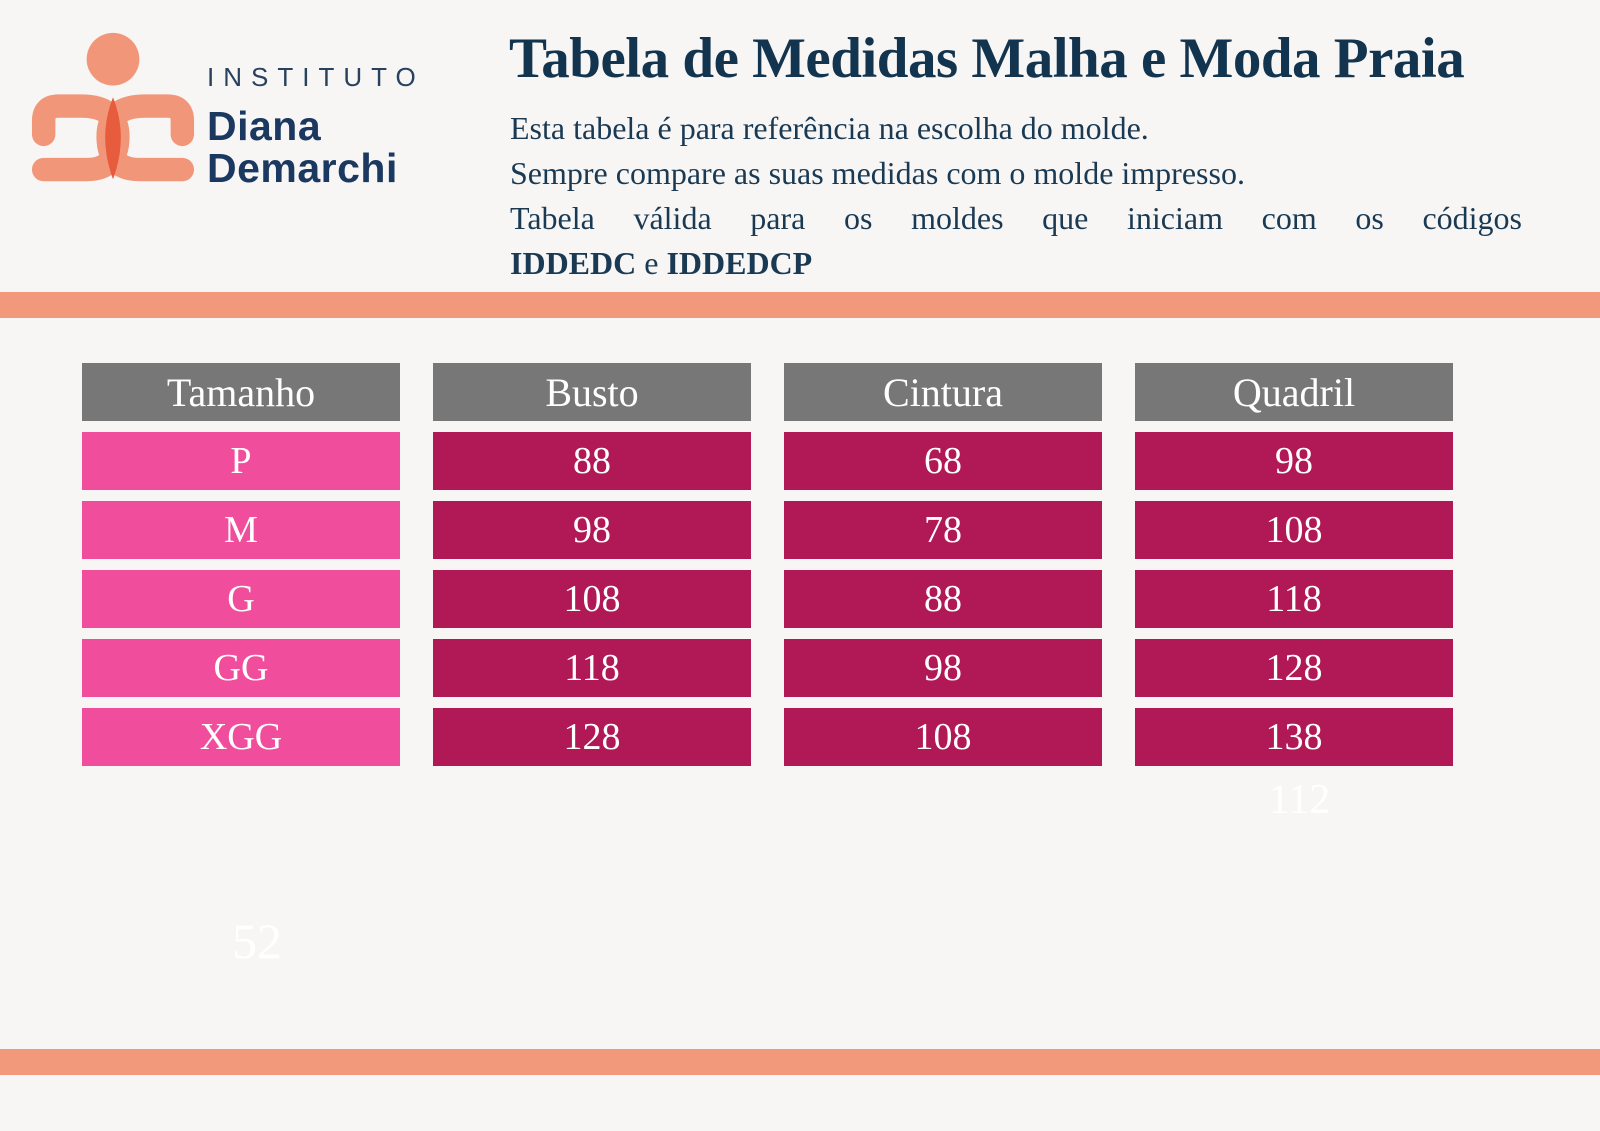  I want to click on busto-cell-xgg: 128, so click(592, 737).